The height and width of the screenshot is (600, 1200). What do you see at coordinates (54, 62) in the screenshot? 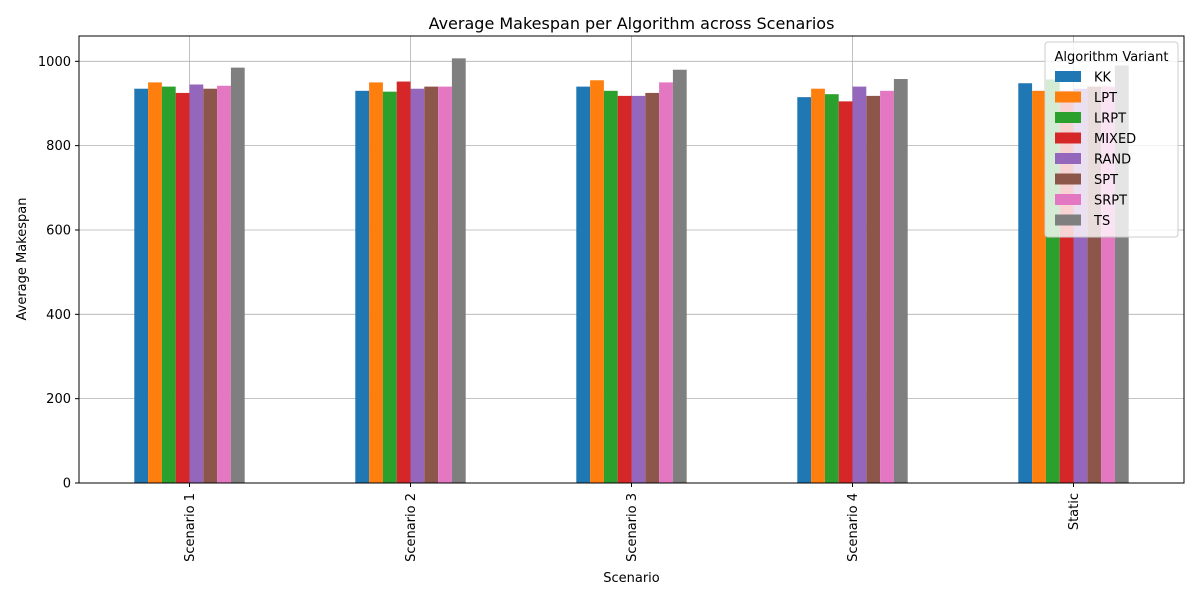
I see `y-tick-label: 1000` at bounding box center [54, 62].